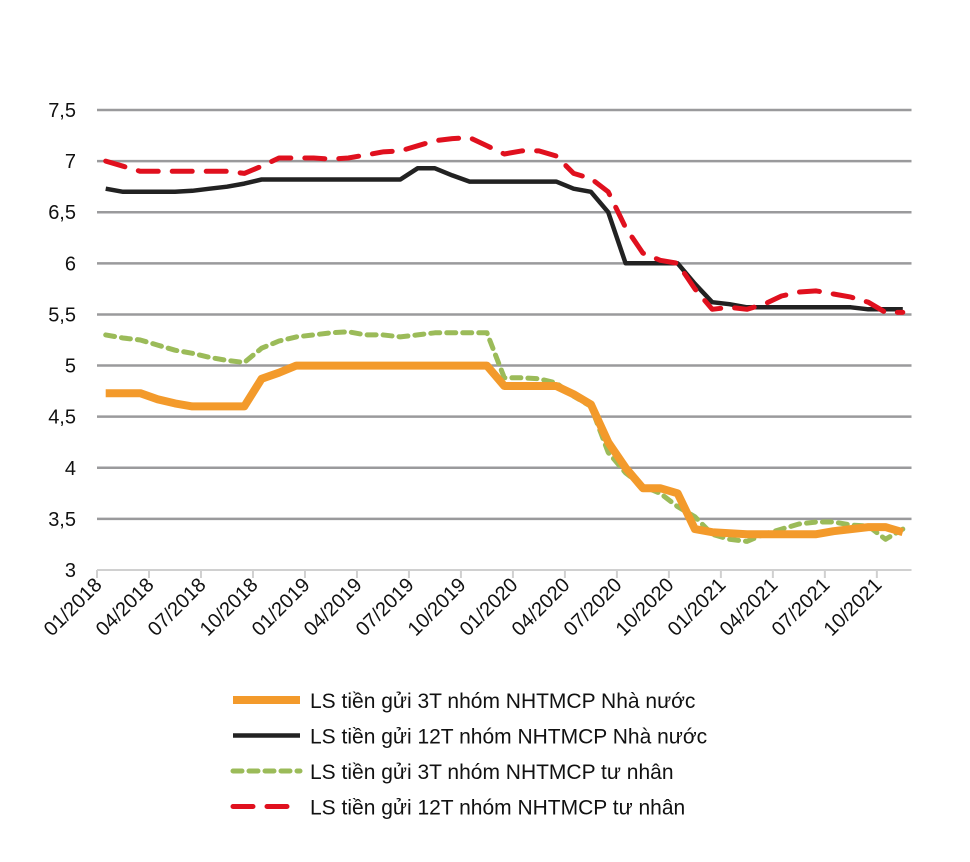 The image size is (970, 862). I want to click on legend-label: LS tiền gửi 3T nhóm NHTMCP Nhà nước, so click(502, 701).